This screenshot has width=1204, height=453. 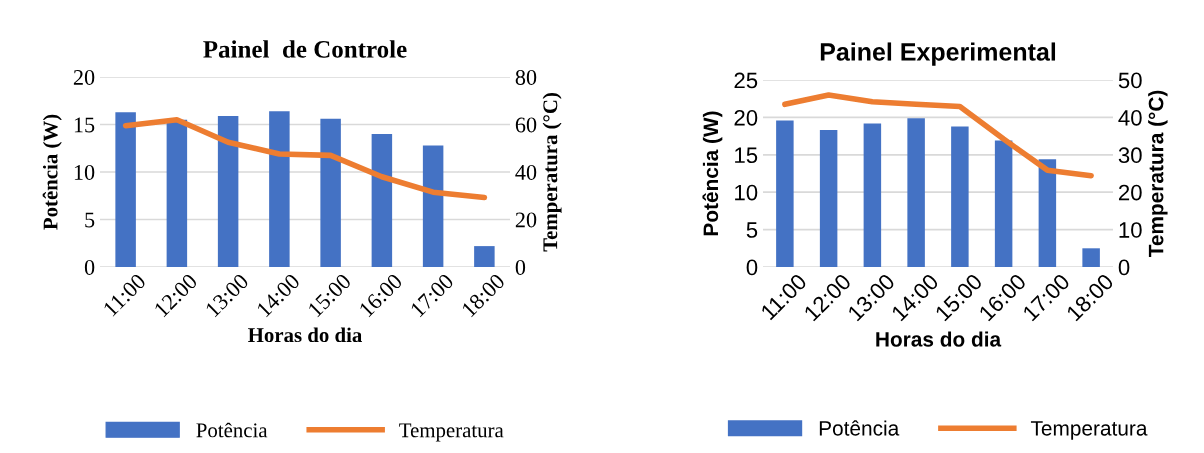 What do you see at coordinates (526, 77) in the screenshot?
I see `y2-tick-label: 80` at bounding box center [526, 77].